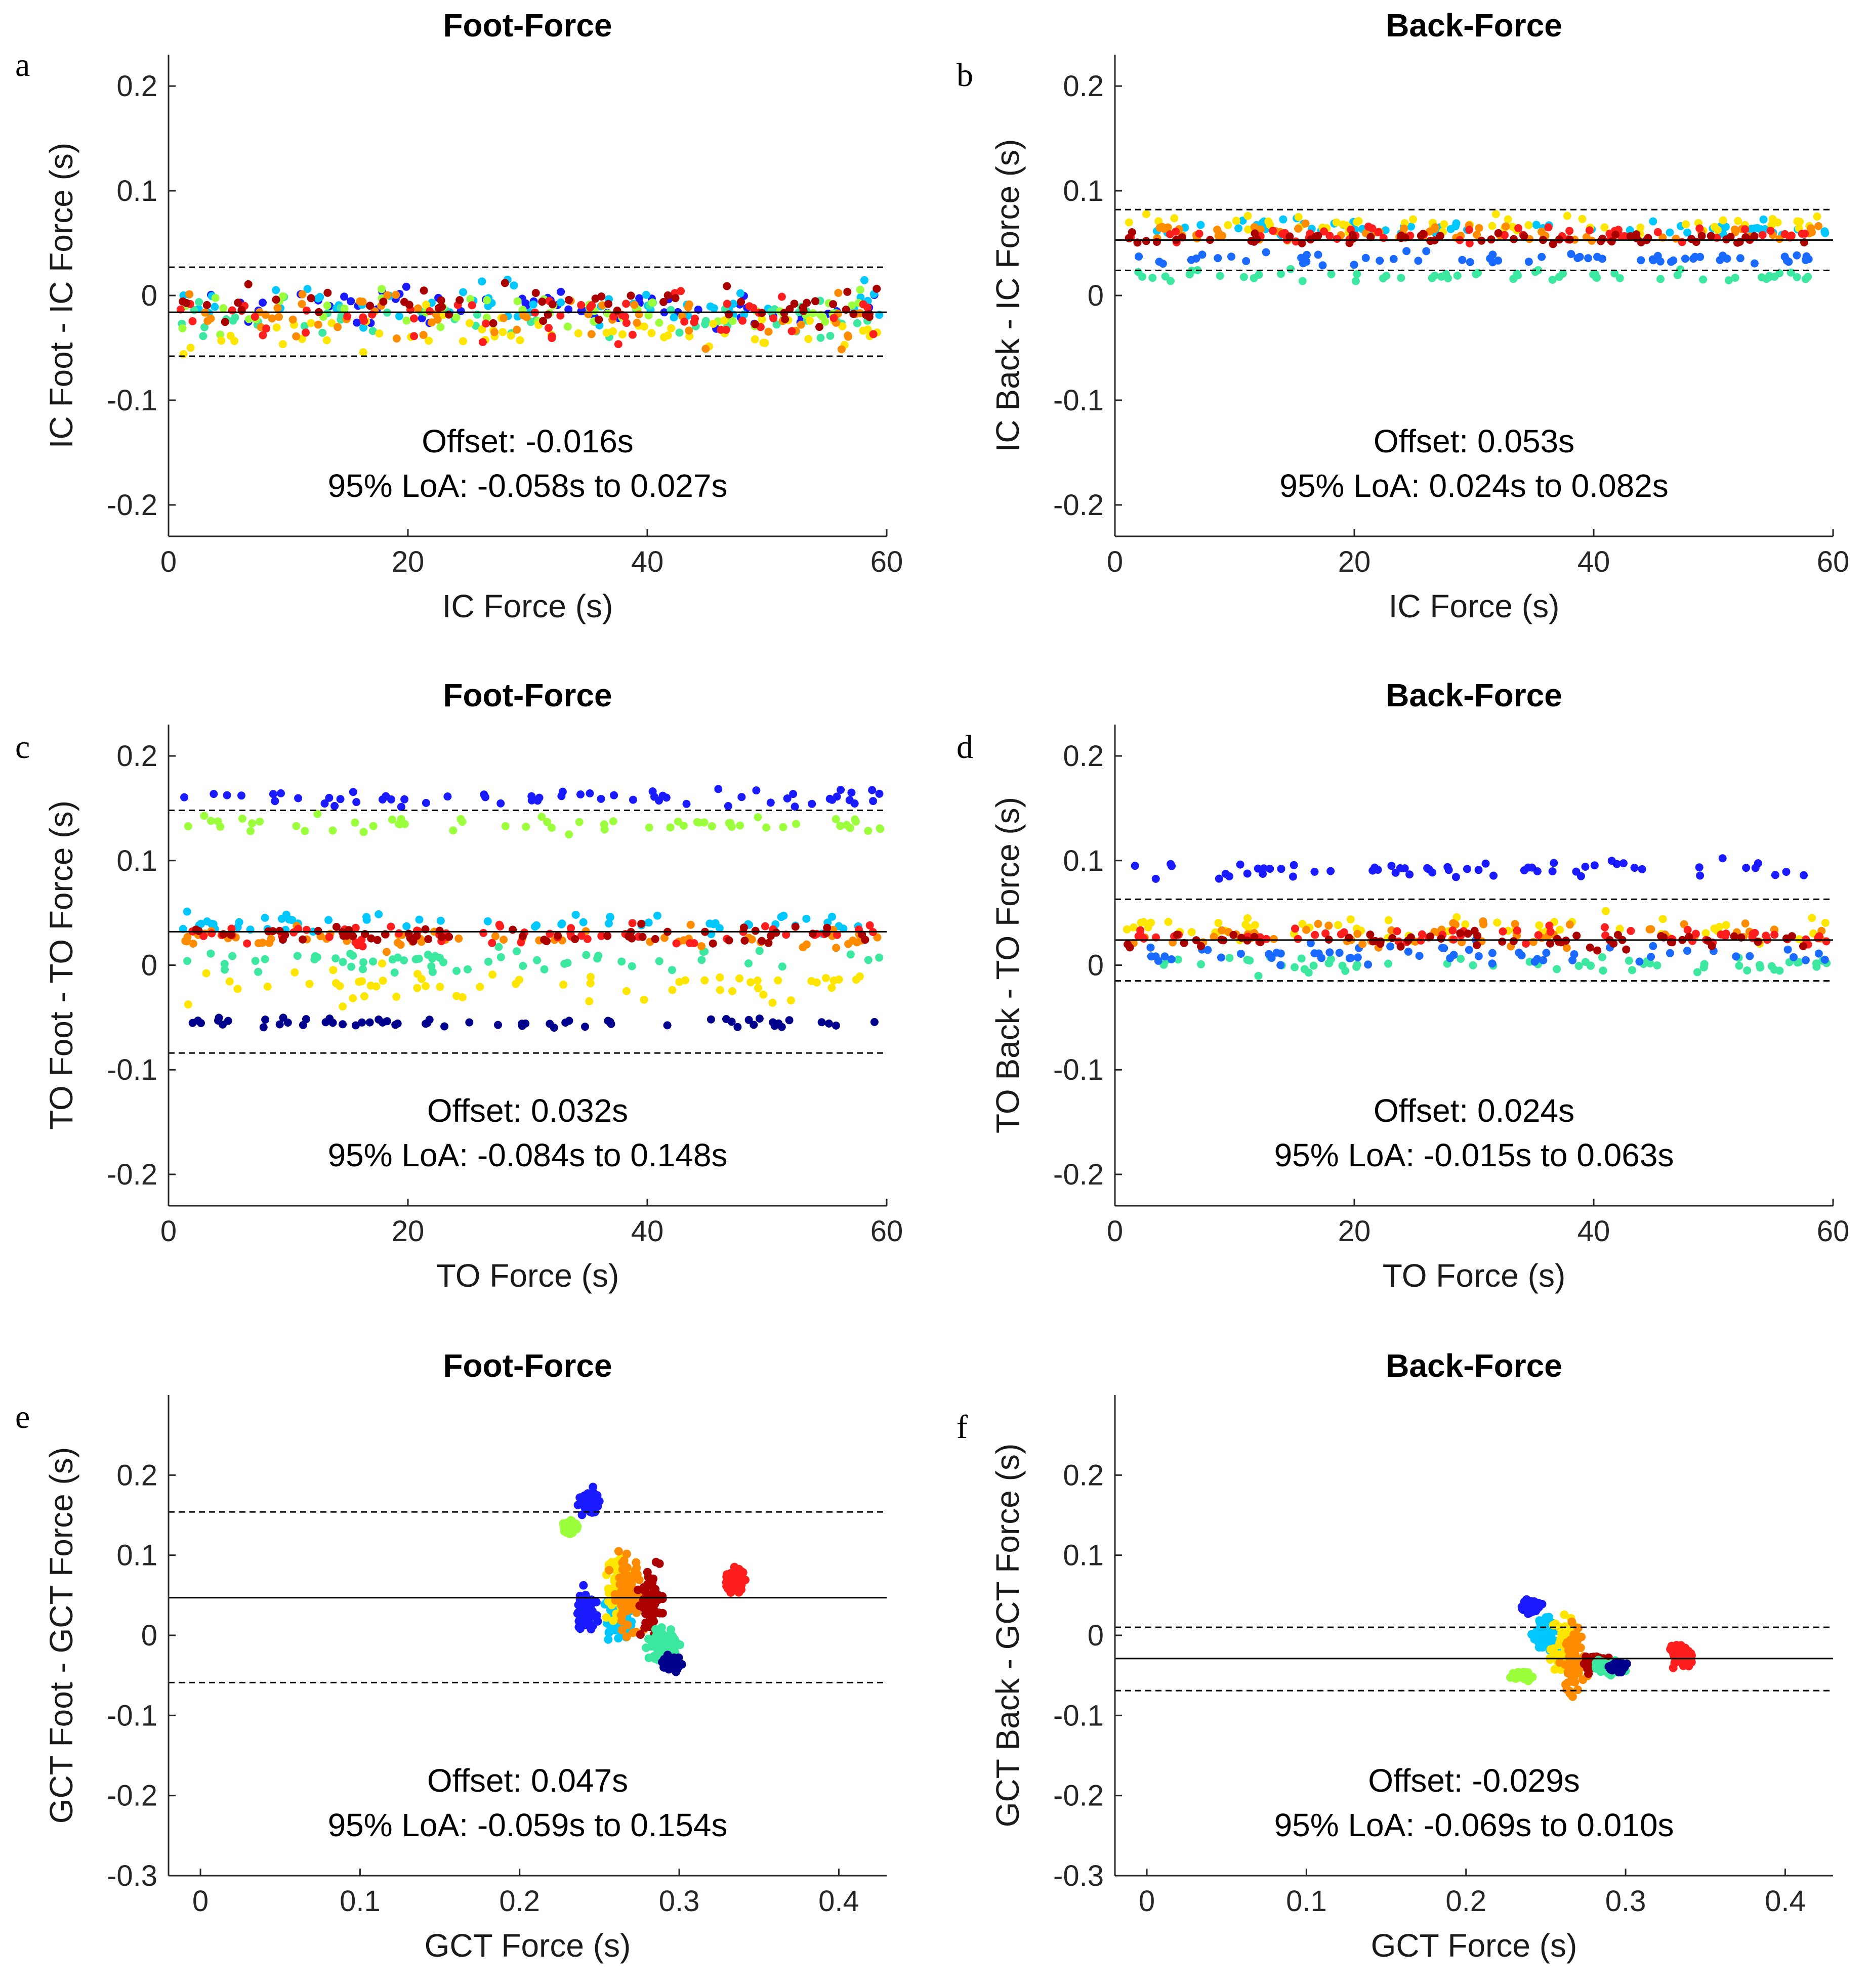 This screenshot has width=1869, height=1988. What do you see at coordinates (679, 1901) in the screenshot?
I see `x-tick-label: 0.3` at bounding box center [679, 1901].